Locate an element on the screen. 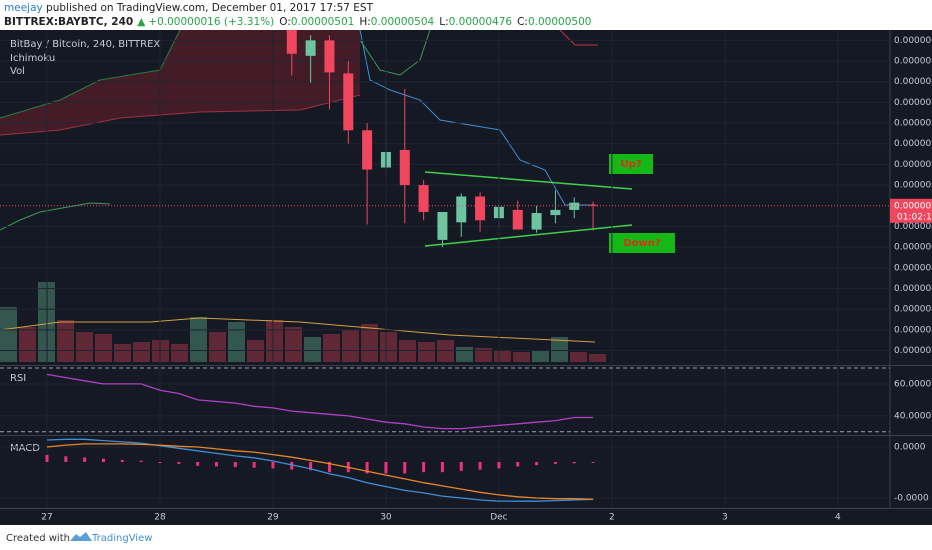 The height and width of the screenshot is (550, 932). y-tick-label: 0.00000620 is located at coordinates (913, 82).